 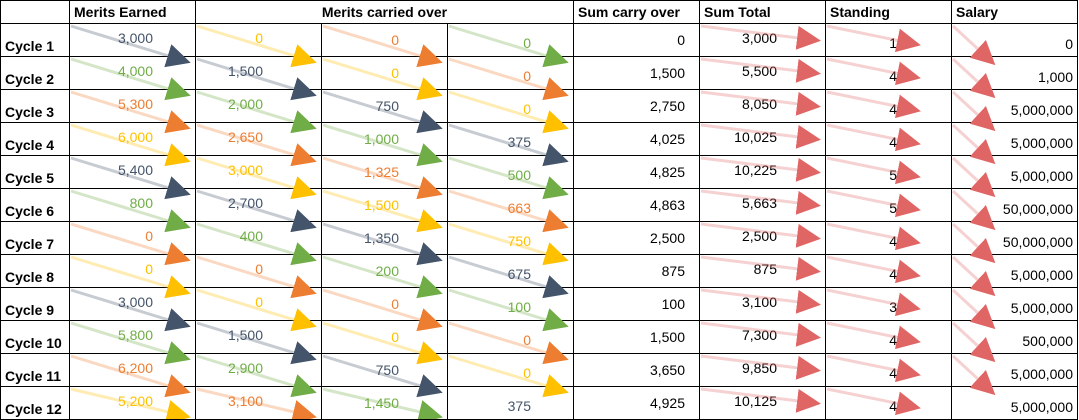 What do you see at coordinates (384, 403) in the screenshot?
I see `cell-m2: 1,450` at bounding box center [384, 403].